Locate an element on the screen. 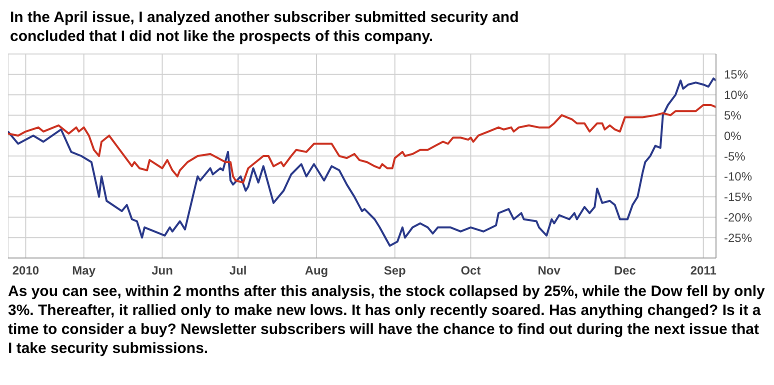 Image resolution: width=774 pixels, height=385 pixels. x-tick-label: Sep is located at coordinates (395, 271).